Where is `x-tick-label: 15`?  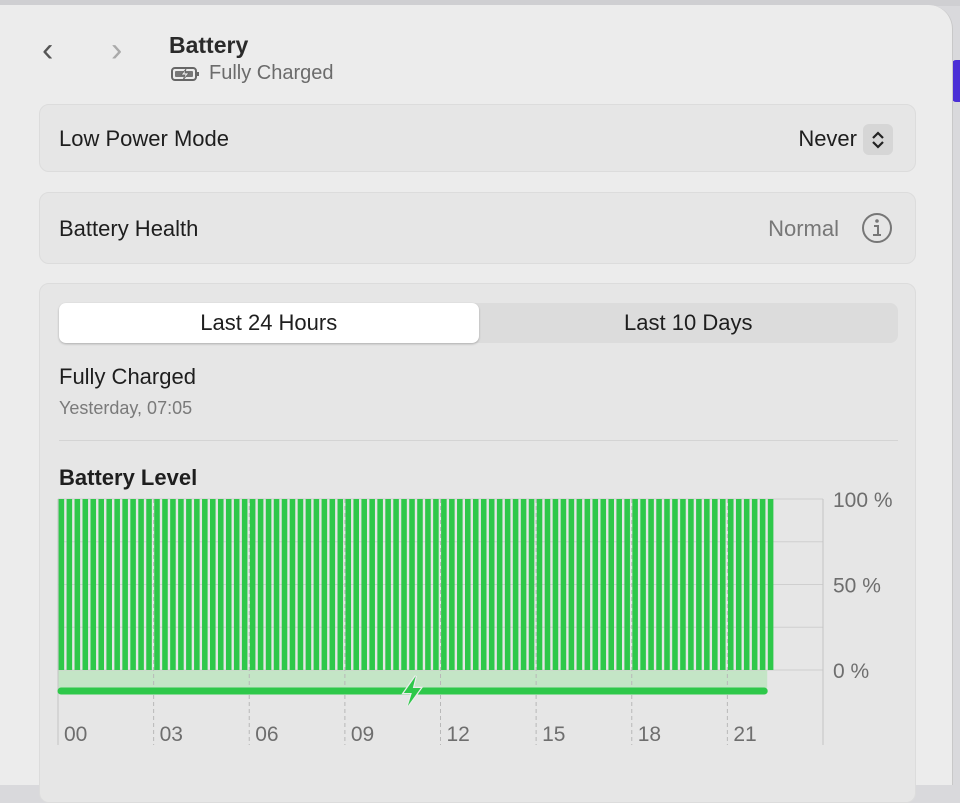 x-tick-label: 15 is located at coordinates (553, 734).